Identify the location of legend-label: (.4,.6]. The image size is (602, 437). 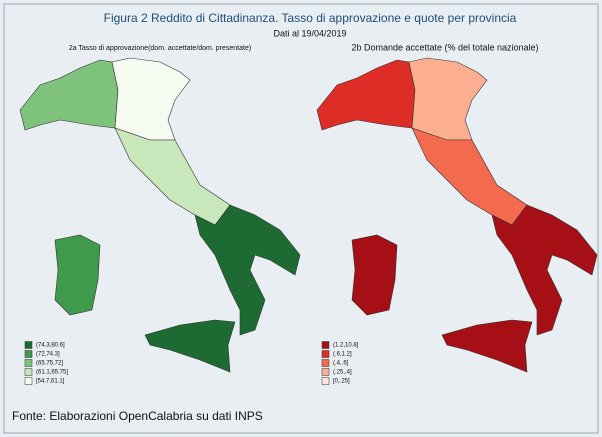
(341, 364).